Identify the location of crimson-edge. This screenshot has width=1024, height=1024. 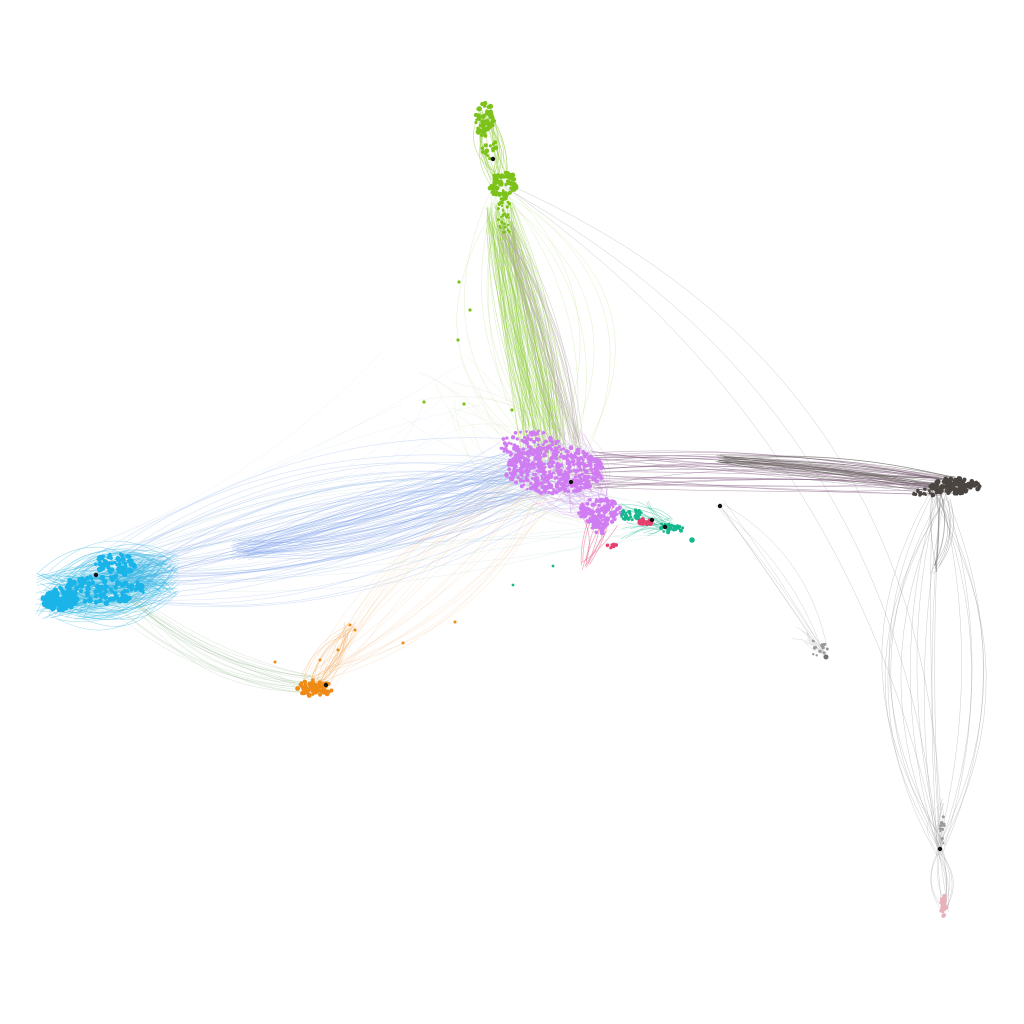
(588, 534).